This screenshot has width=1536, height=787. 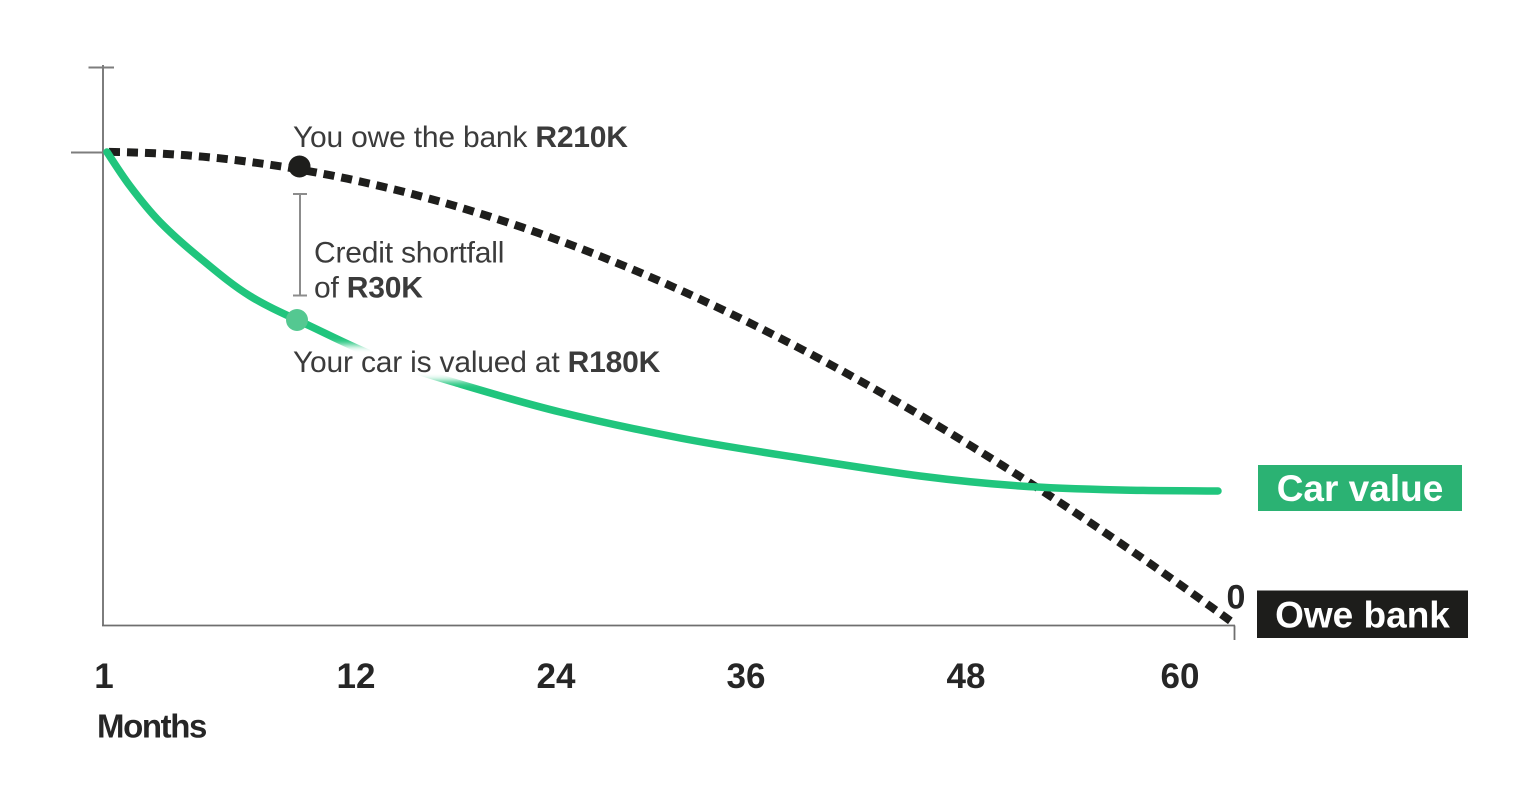 What do you see at coordinates (1180, 676) in the screenshot?
I see `svg-text: 60` at bounding box center [1180, 676].